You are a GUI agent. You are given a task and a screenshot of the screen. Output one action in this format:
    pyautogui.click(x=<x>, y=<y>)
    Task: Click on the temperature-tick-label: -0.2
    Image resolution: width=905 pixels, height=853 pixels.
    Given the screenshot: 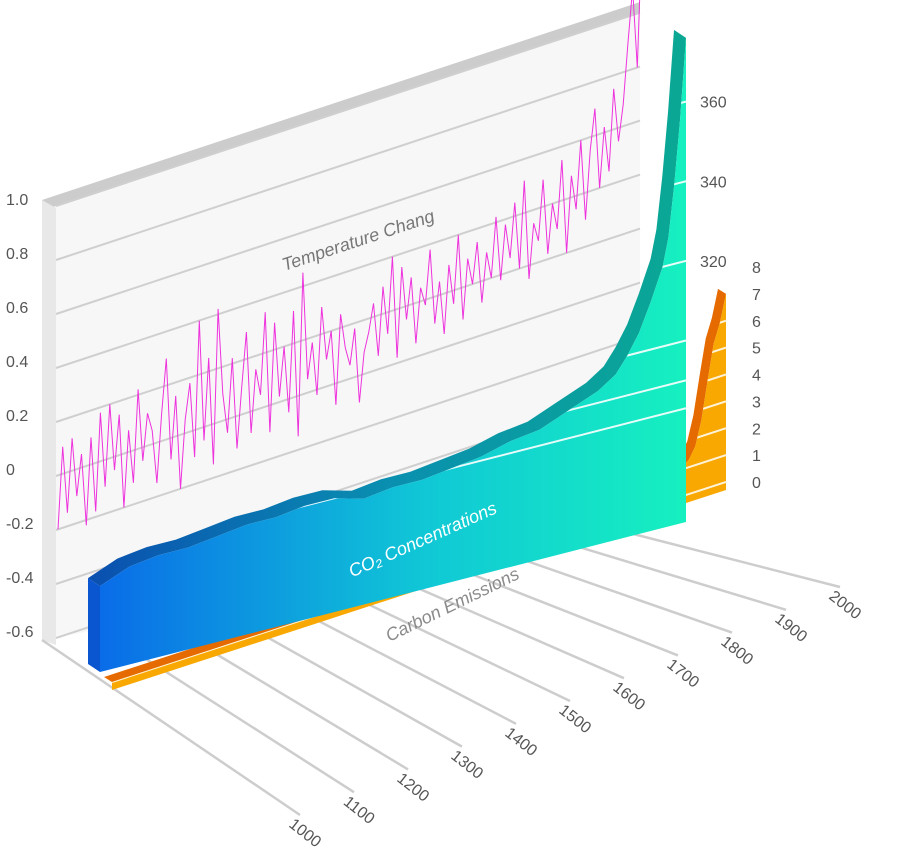 What is the action you would take?
    pyautogui.click(x=20, y=524)
    